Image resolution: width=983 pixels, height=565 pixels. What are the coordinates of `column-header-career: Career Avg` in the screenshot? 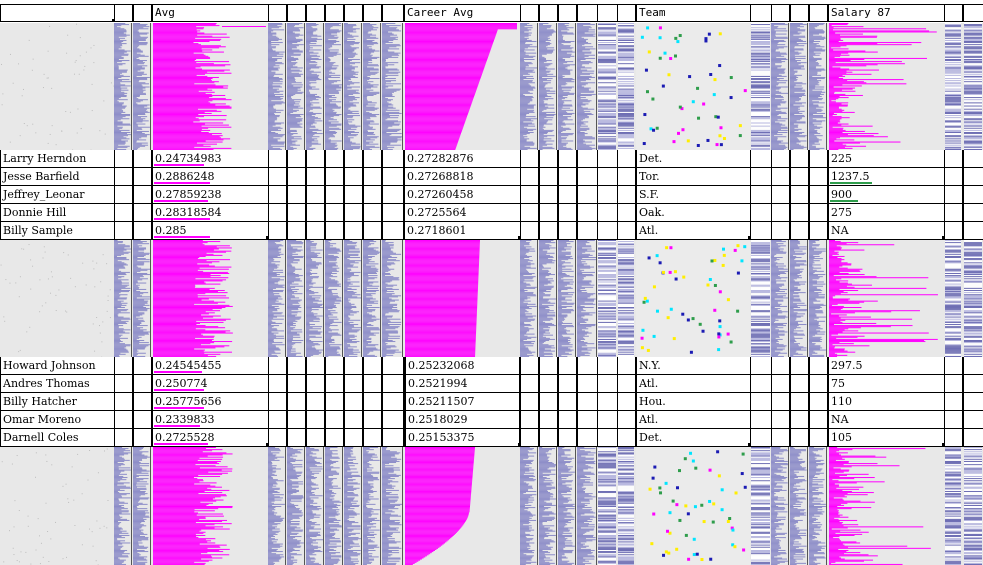 It's located at (462, 13).